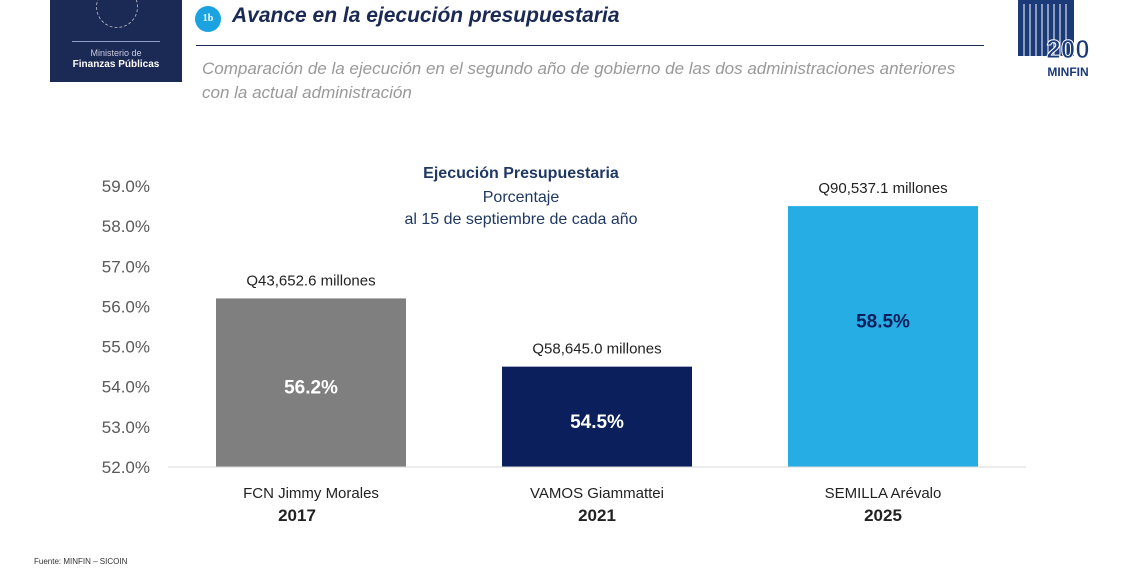 The image size is (1140, 570). What do you see at coordinates (126, 467) in the screenshot?
I see `y-tick-label: 52.0%` at bounding box center [126, 467].